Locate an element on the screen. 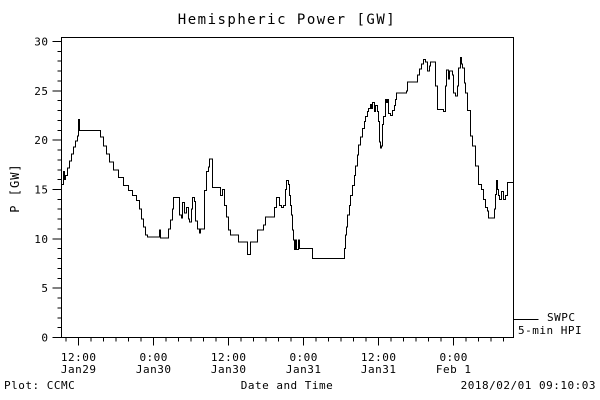 Image resolution: width=600 pixels, height=400 pixels. legend-series-name: SWPC is located at coordinates (561, 317).